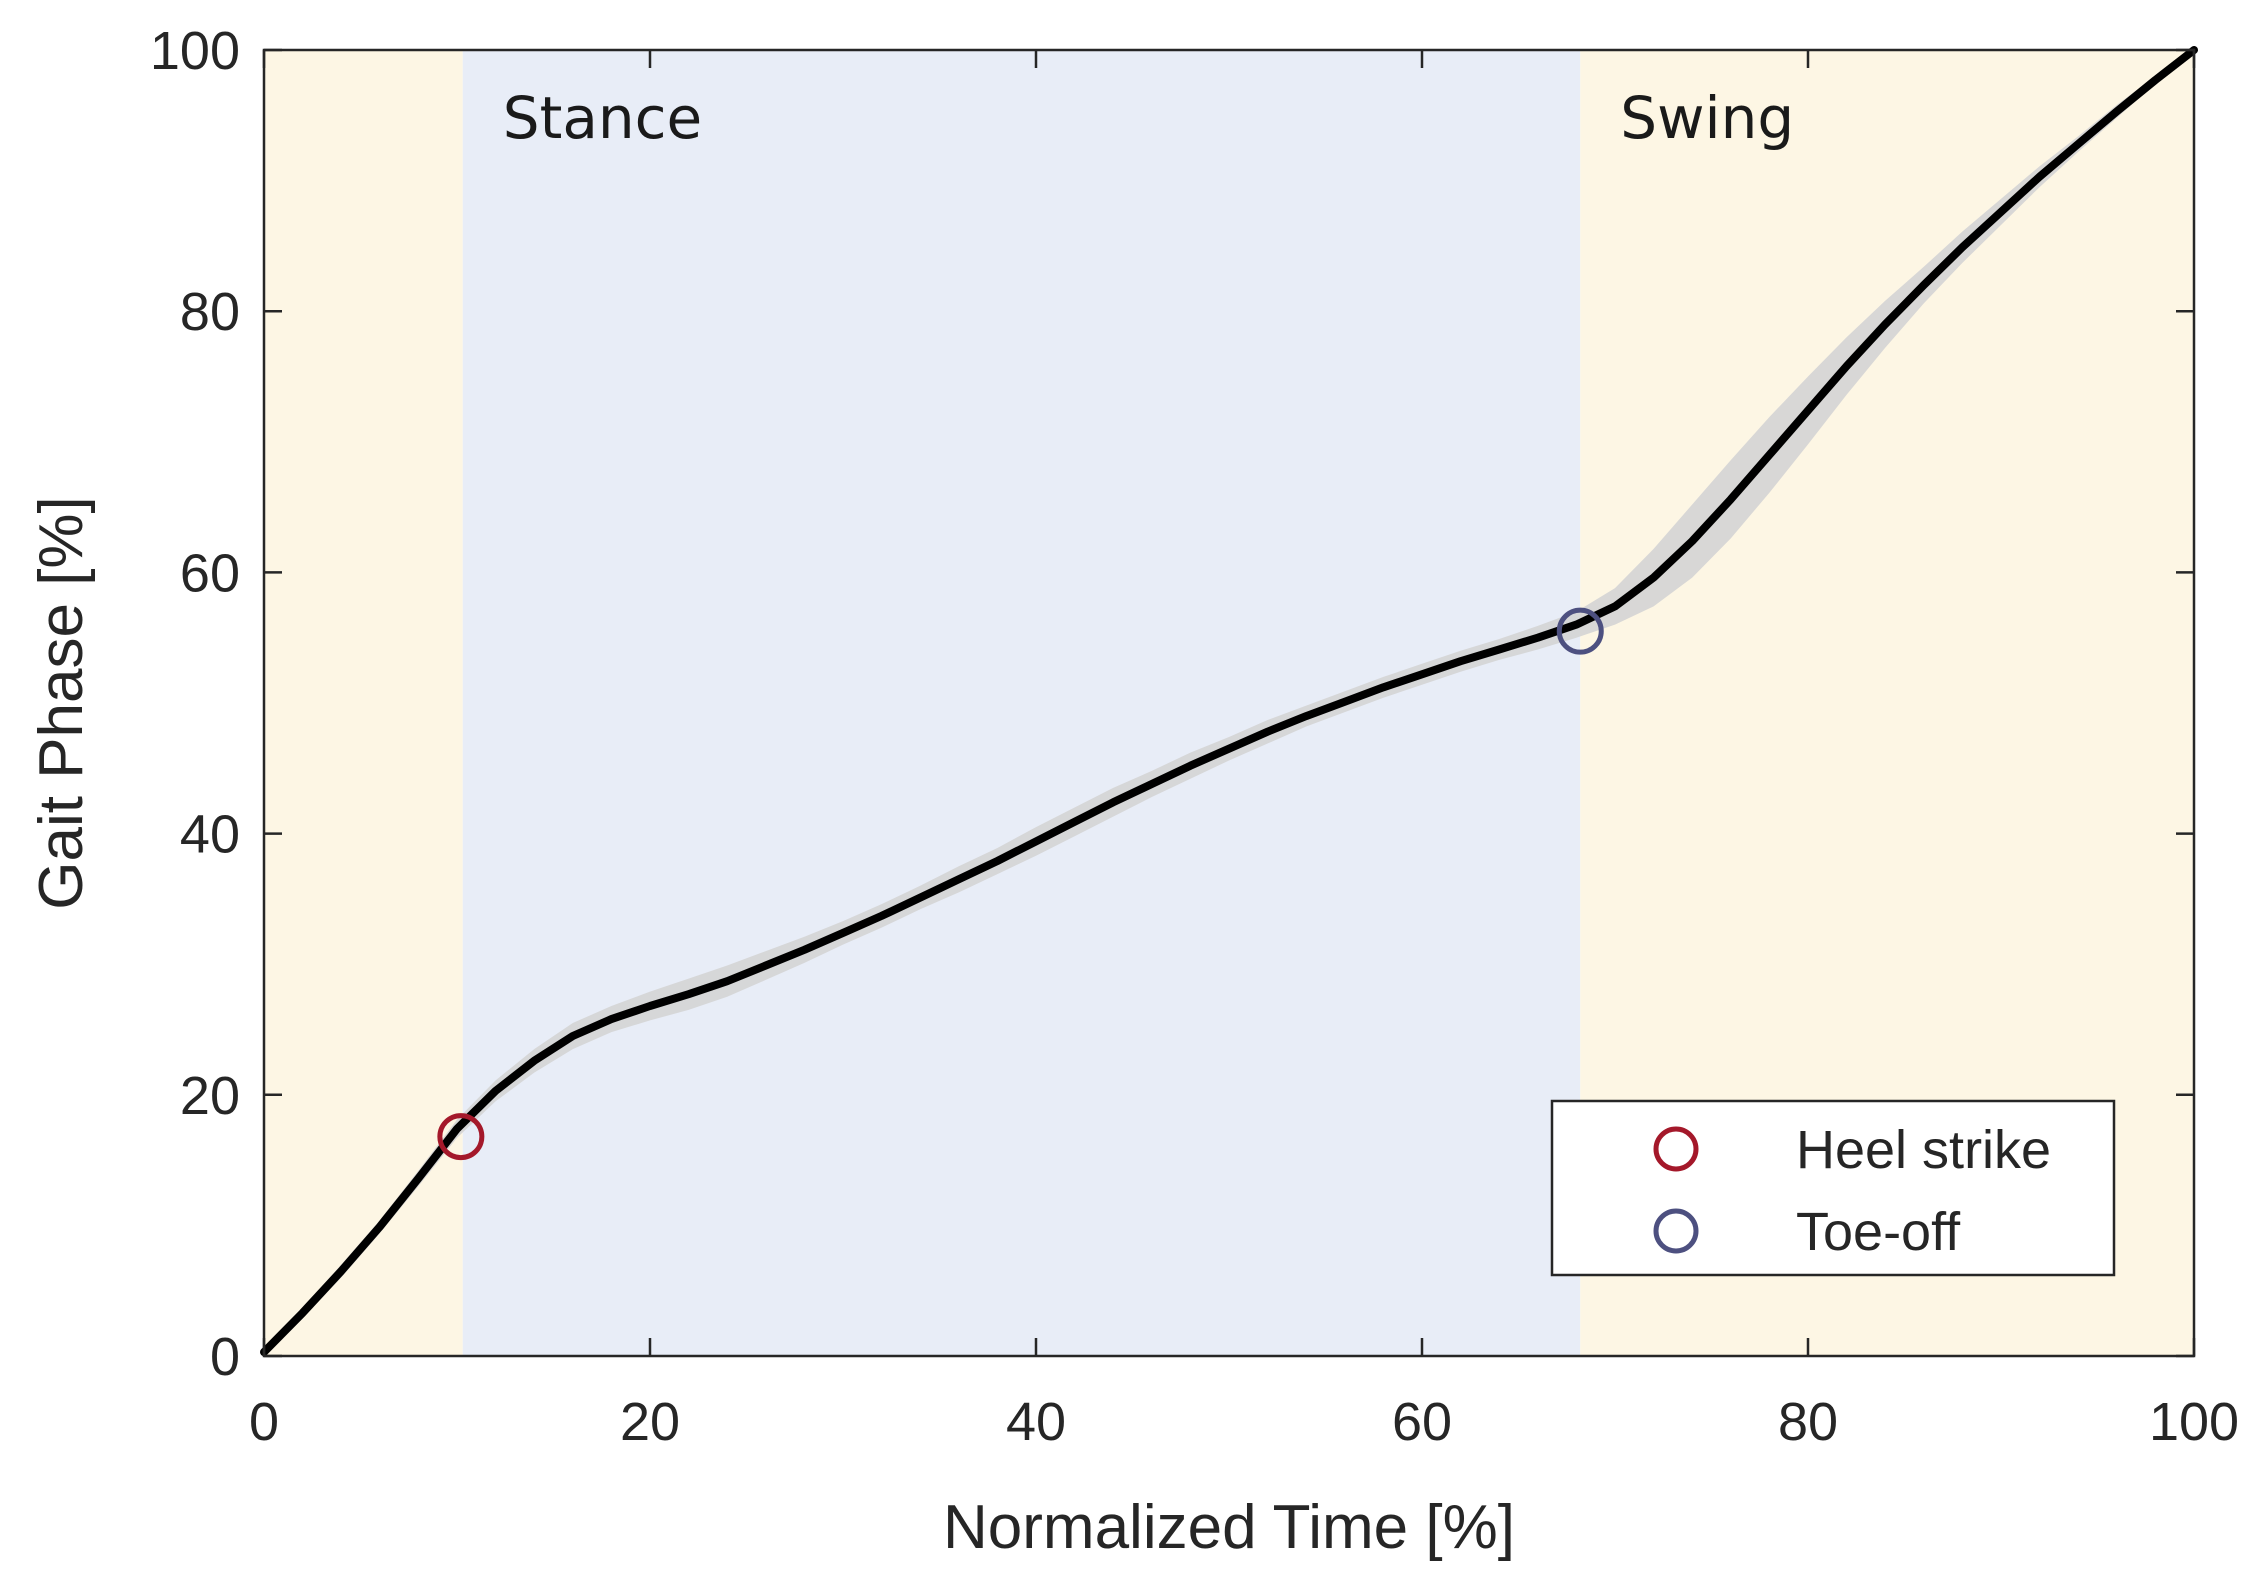 The height and width of the screenshot is (1588, 2264). I want to click on legend-label-heel-strike: Heel strike, so click(1923, 1150).